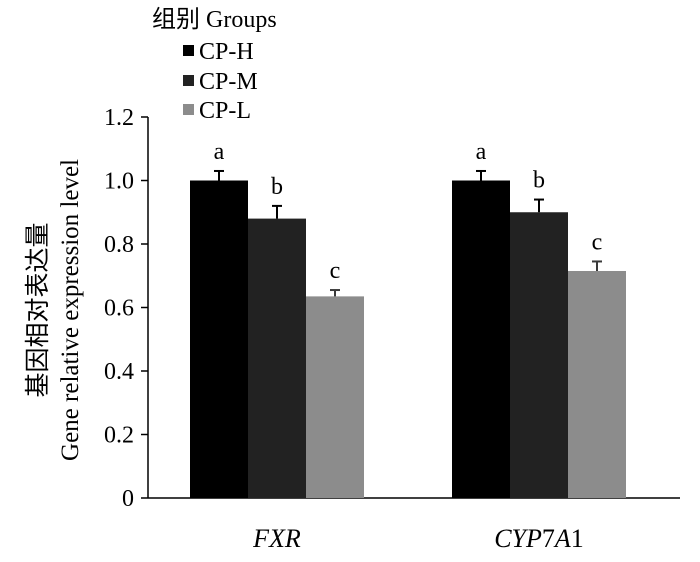  I want to click on legend-item-cp-h: CP-H, so click(218, 52).